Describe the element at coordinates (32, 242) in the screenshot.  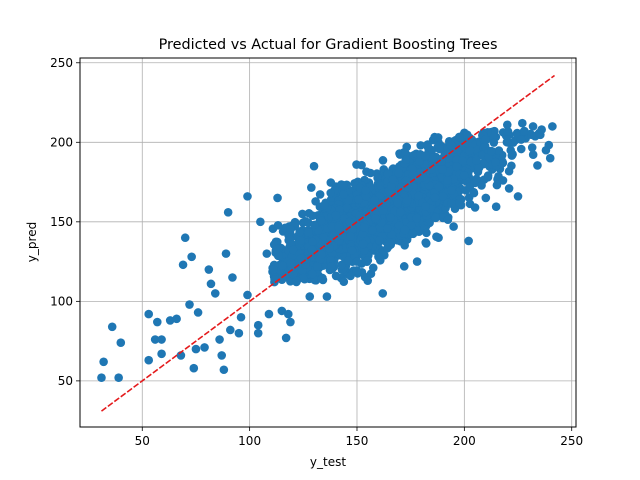
I see `y-axis-title: y_pred` at that location.